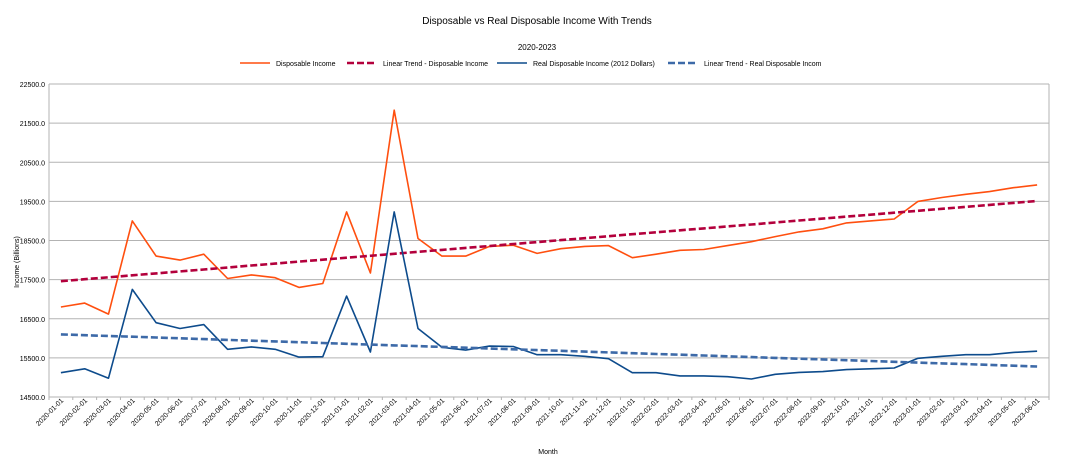  Describe the element at coordinates (763, 64) in the screenshot. I see `legend-label-4: Linear Trend - Real Disposable Incom` at that location.